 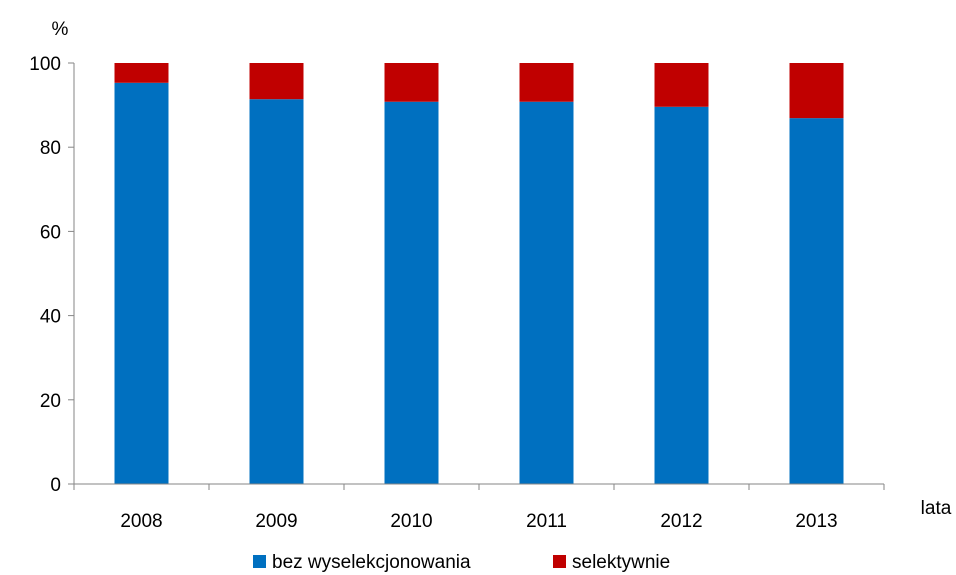 I want to click on x-tick-label: 2009, so click(x=276, y=521).